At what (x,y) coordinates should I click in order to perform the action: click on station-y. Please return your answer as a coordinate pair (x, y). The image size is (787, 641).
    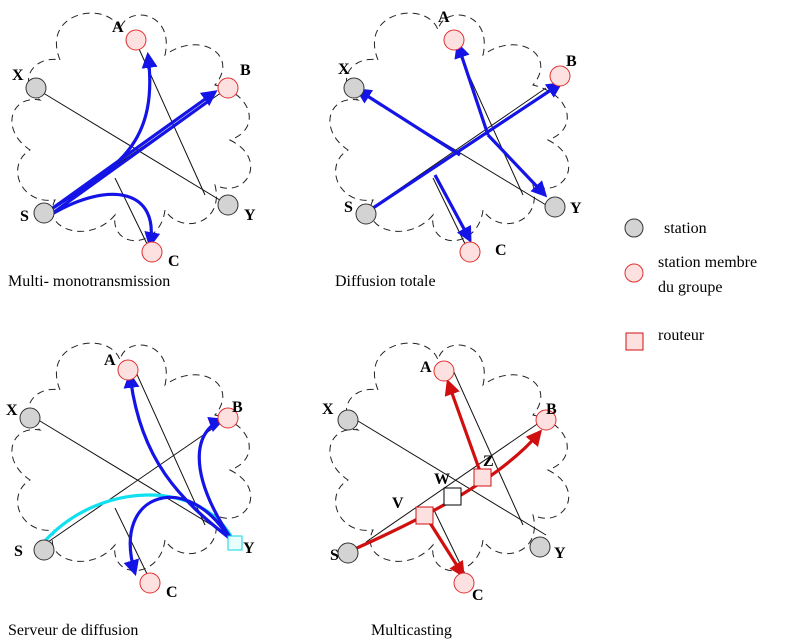
    Looking at the image, I should click on (228, 205).